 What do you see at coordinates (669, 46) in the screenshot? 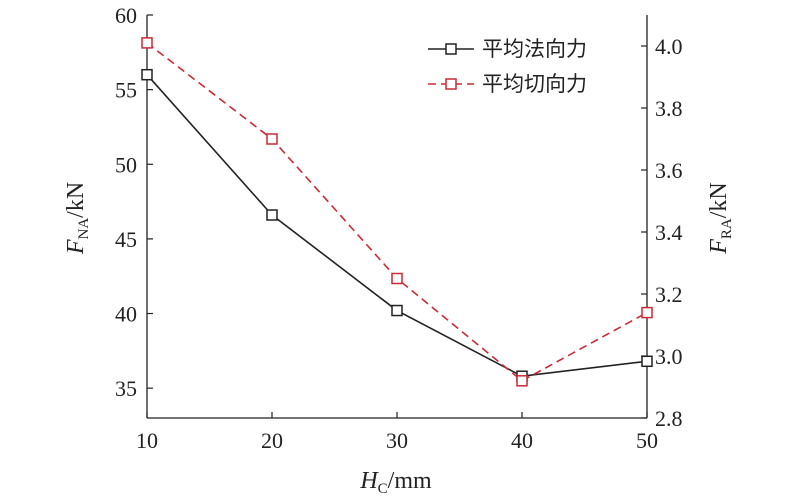
I see `y-right-tick-label: 4.0` at bounding box center [669, 46].